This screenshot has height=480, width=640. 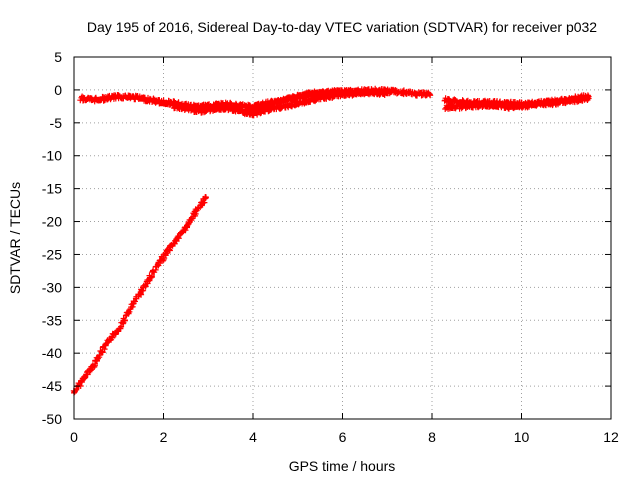 What do you see at coordinates (52, 254) in the screenshot?
I see `y-tick-label: -25` at bounding box center [52, 254].